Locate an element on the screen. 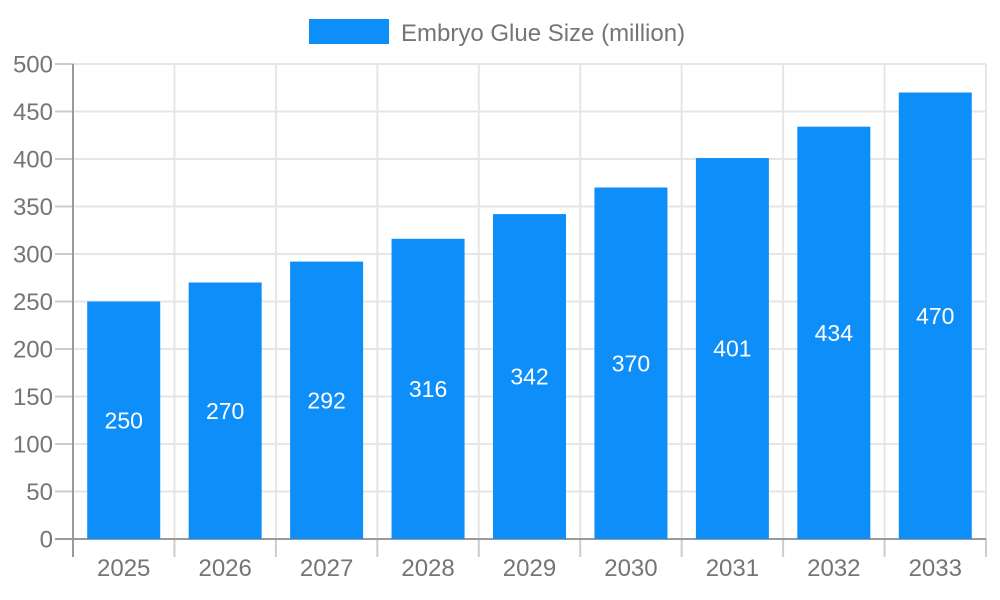  legend: Embryo Glue Size (million) is located at coordinates (497, 33).